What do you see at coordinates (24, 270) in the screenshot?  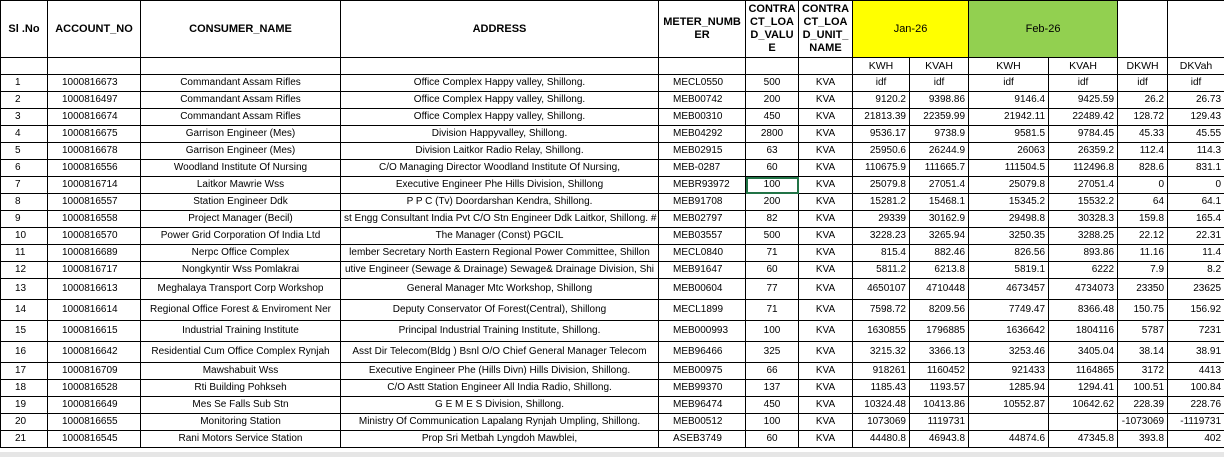 I see `serial-number: 12` at bounding box center [24, 270].